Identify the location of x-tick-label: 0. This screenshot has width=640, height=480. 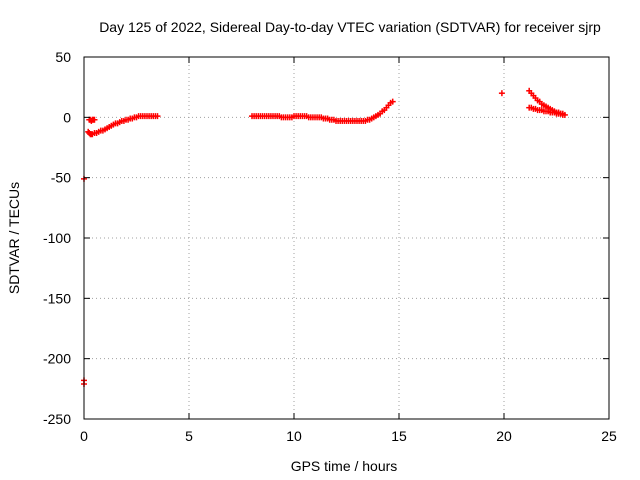
(84, 436).